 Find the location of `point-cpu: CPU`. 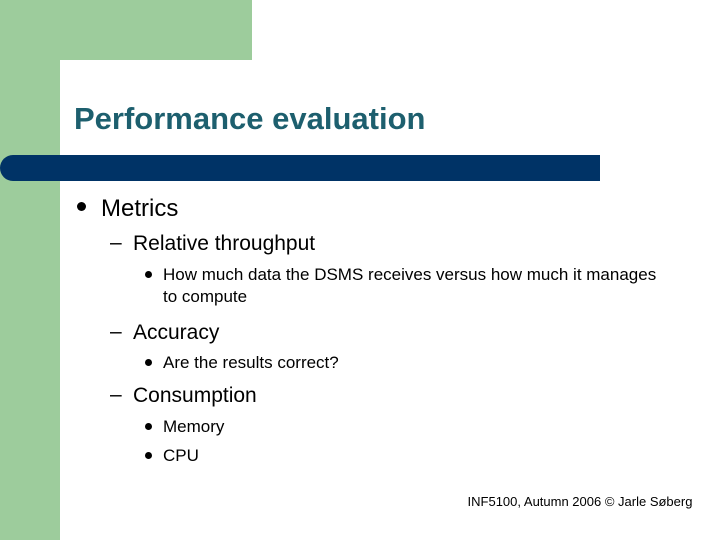

point-cpu: CPU is located at coordinates (181, 455).